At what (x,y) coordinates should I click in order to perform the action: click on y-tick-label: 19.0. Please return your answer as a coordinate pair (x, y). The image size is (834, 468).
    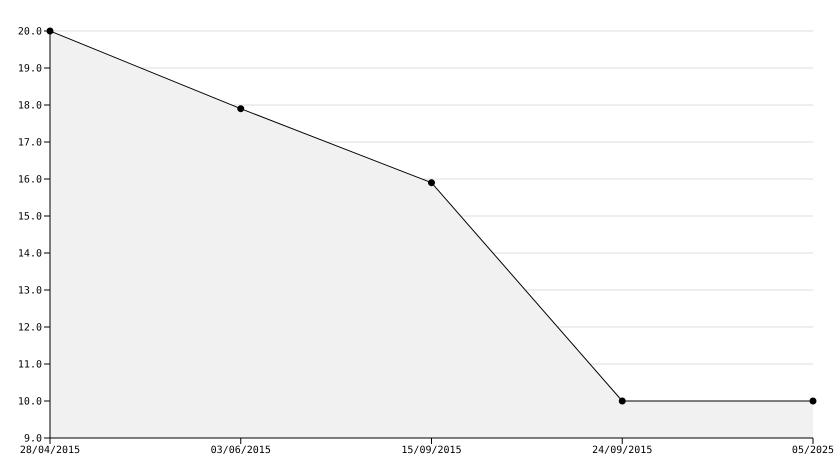
    Looking at the image, I should click on (30, 69).